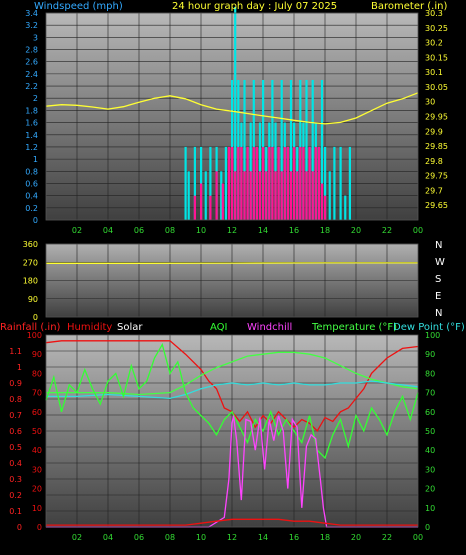 The image size is (466, 555). What do you see at coordinates (78, 6) in the screenshot?
I see `windspeed-axis-label: Windspeed (mph)` at bounding box center [78, 6].